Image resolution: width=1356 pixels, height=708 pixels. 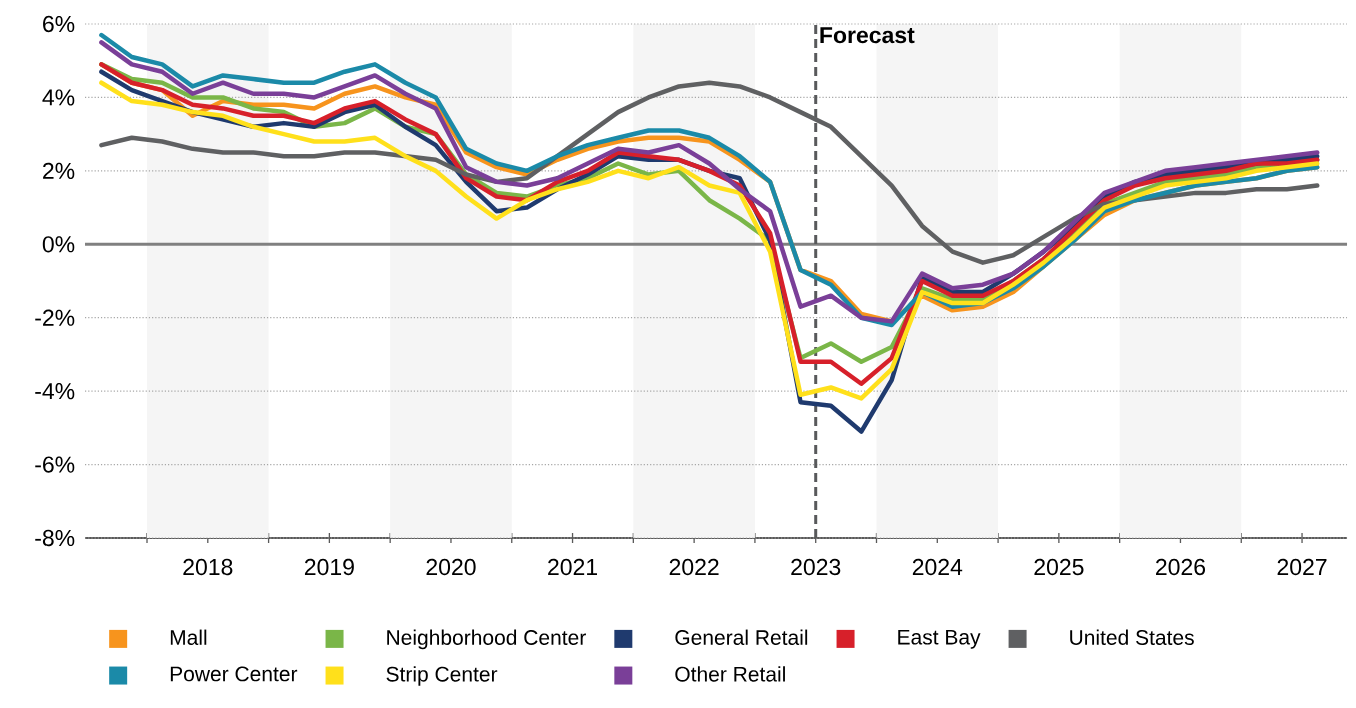 I want to click on y-tick-label: -2%, so click(x=55, y=317).